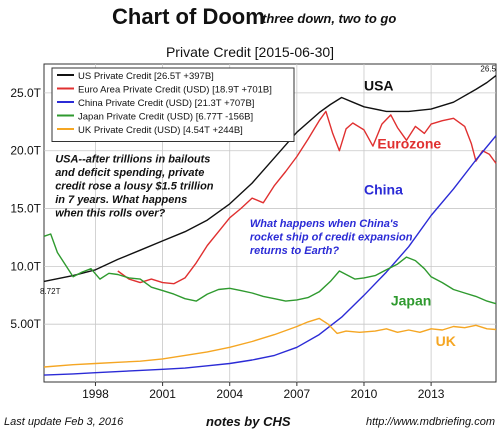 The height and width of the screenshot is (437, 500). What do you see at coordinates (166, 103) in the screenshot?
I see `legend-entry: China Private Credit (USD) [21.3T +707B]` at bounding box center [166, 103].